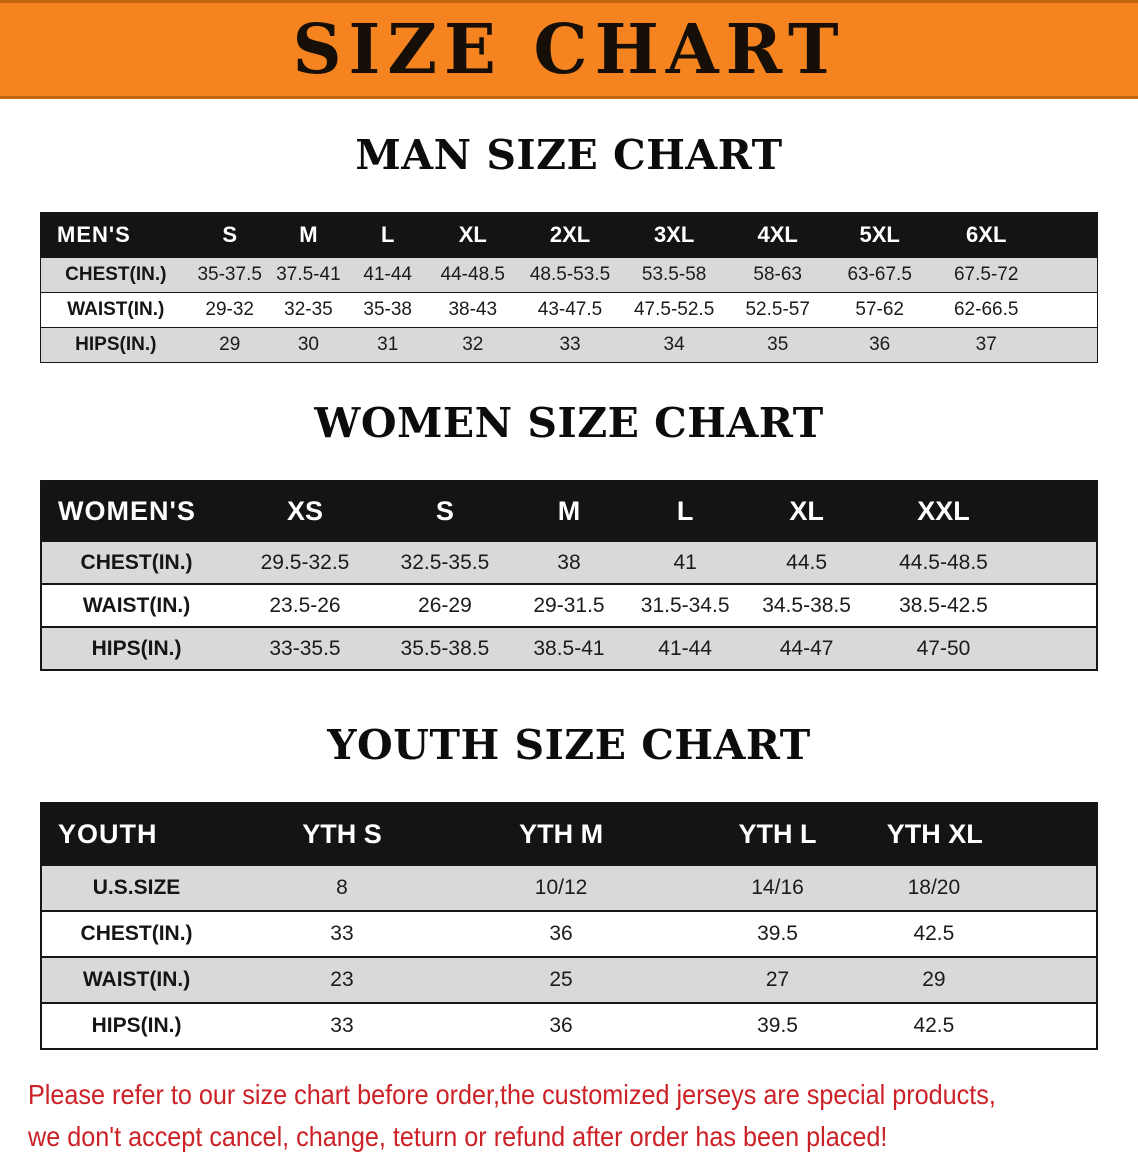 The width and height of the screenshot is (1138, 1158). I want to click on table-row: HIPS(IN.) 33 36 39.5 42.5, so click(569, 1026).